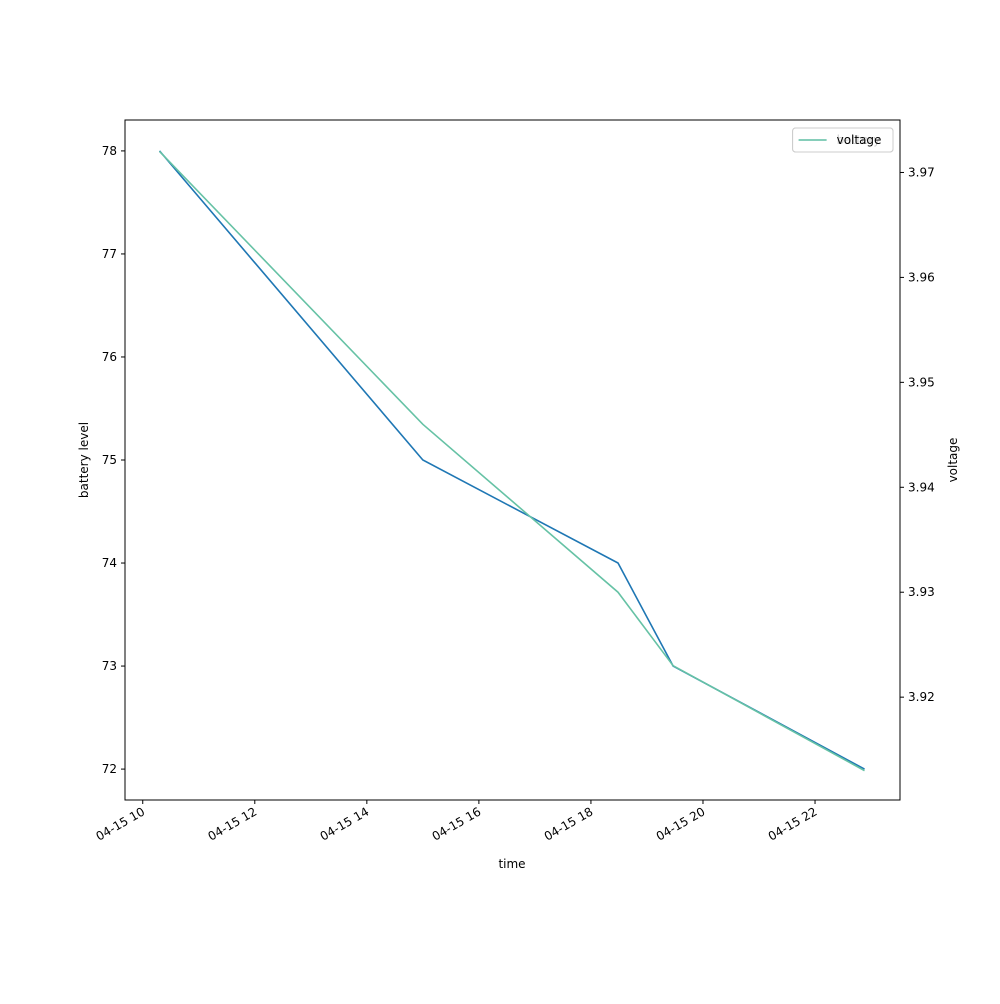  I want to click on legend-box, so click(843, 140).